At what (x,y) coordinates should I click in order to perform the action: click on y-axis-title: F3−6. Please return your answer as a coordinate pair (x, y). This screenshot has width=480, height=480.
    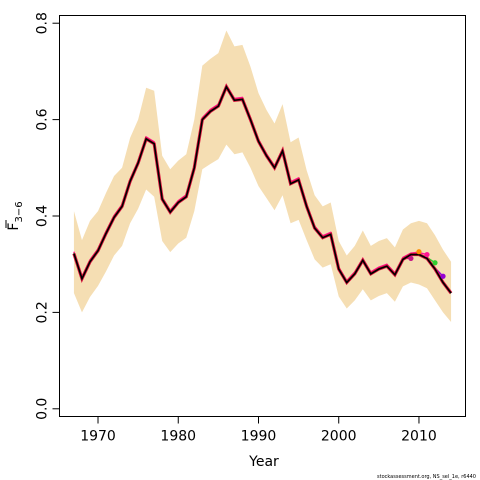
    Looking at the image, I should click on (15, 216).